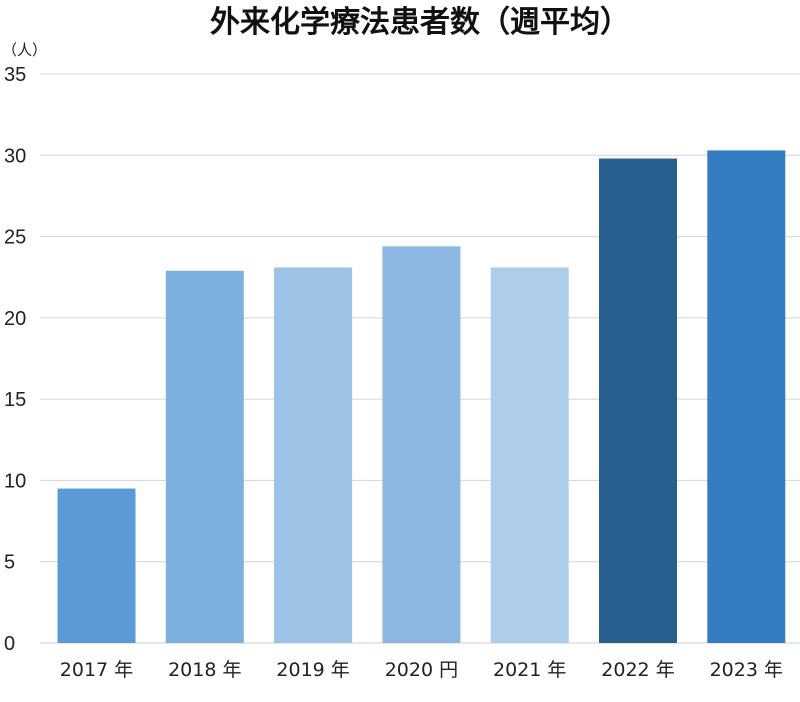 The width and height of the screenshot is (800, 702). Describe the element at coordinates (420, 22) in the screenshot. I see `chart-title: 外来化学療法患者数（週平均）` at that location.